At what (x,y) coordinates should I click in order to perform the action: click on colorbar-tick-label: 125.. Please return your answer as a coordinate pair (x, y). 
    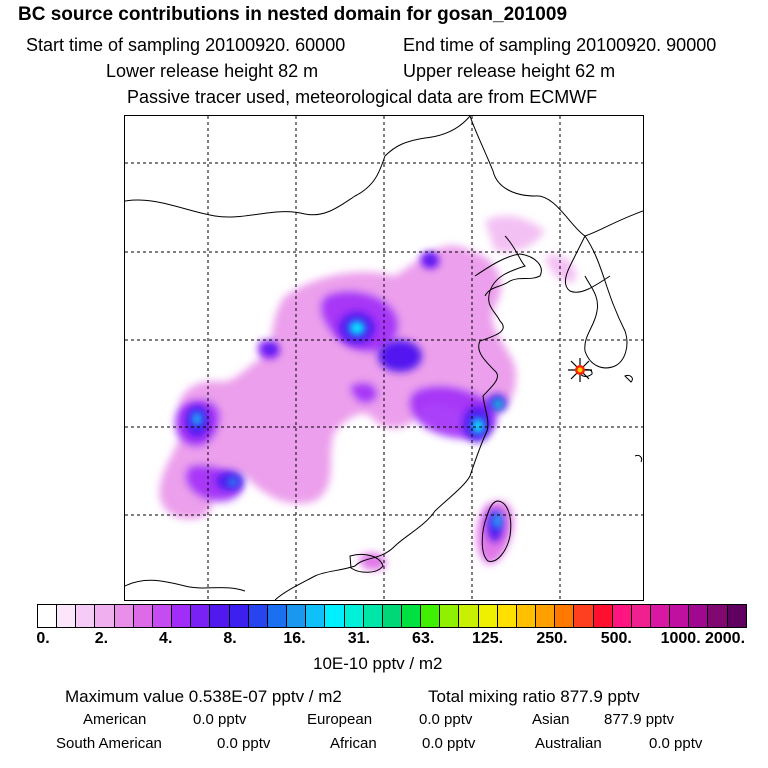
    Looking at the image, I should click on (487, 638).